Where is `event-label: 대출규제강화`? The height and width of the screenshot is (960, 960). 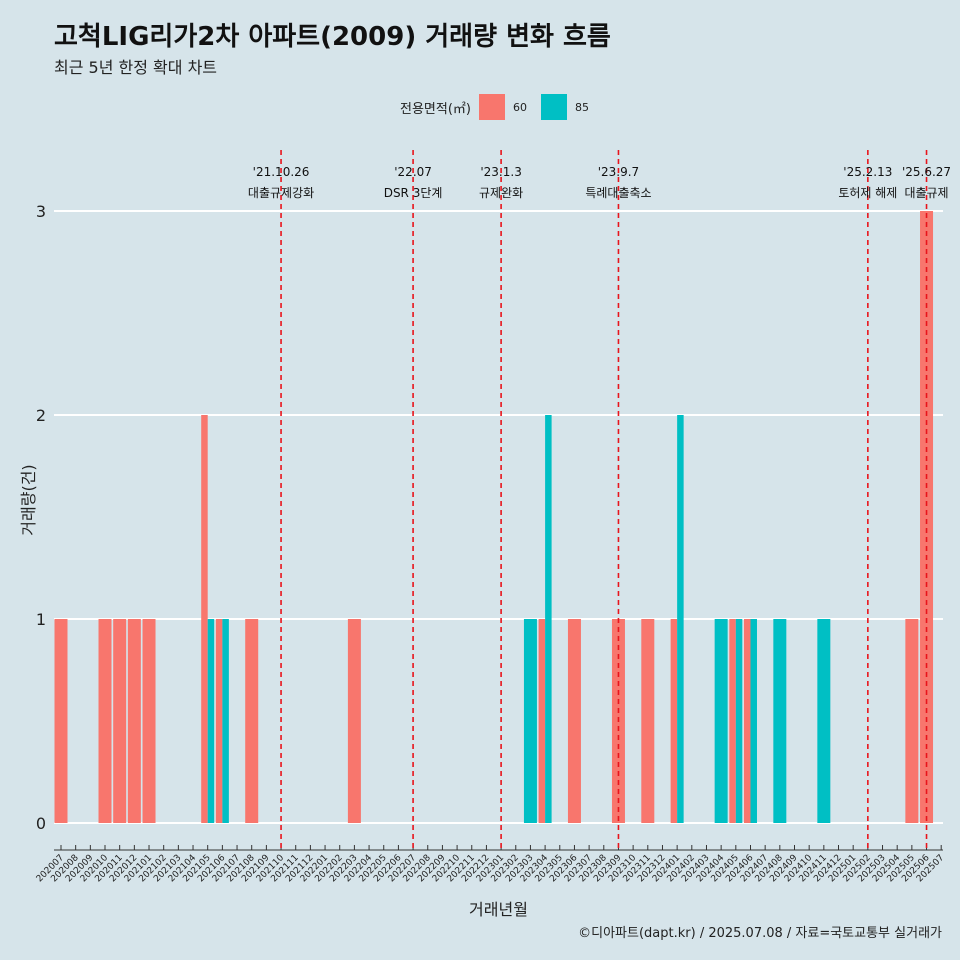
event-label: 대출규제강화 is located at coordinates (281, 193).